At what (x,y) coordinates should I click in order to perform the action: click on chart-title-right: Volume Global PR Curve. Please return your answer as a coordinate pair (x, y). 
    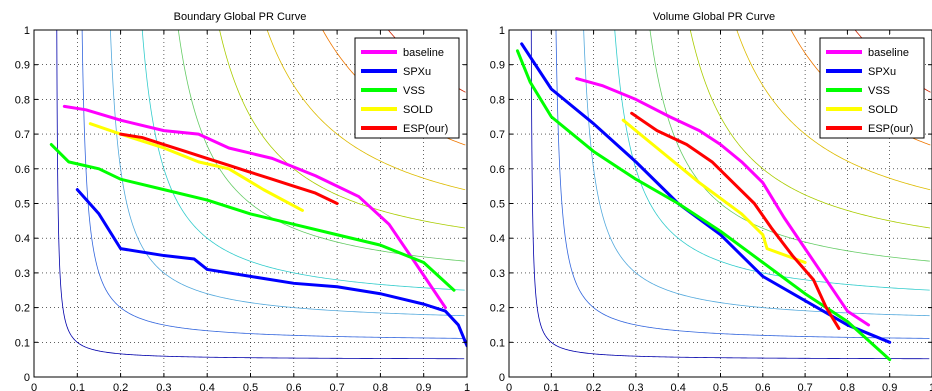
    Looking at the image, I should click on (714, 17).